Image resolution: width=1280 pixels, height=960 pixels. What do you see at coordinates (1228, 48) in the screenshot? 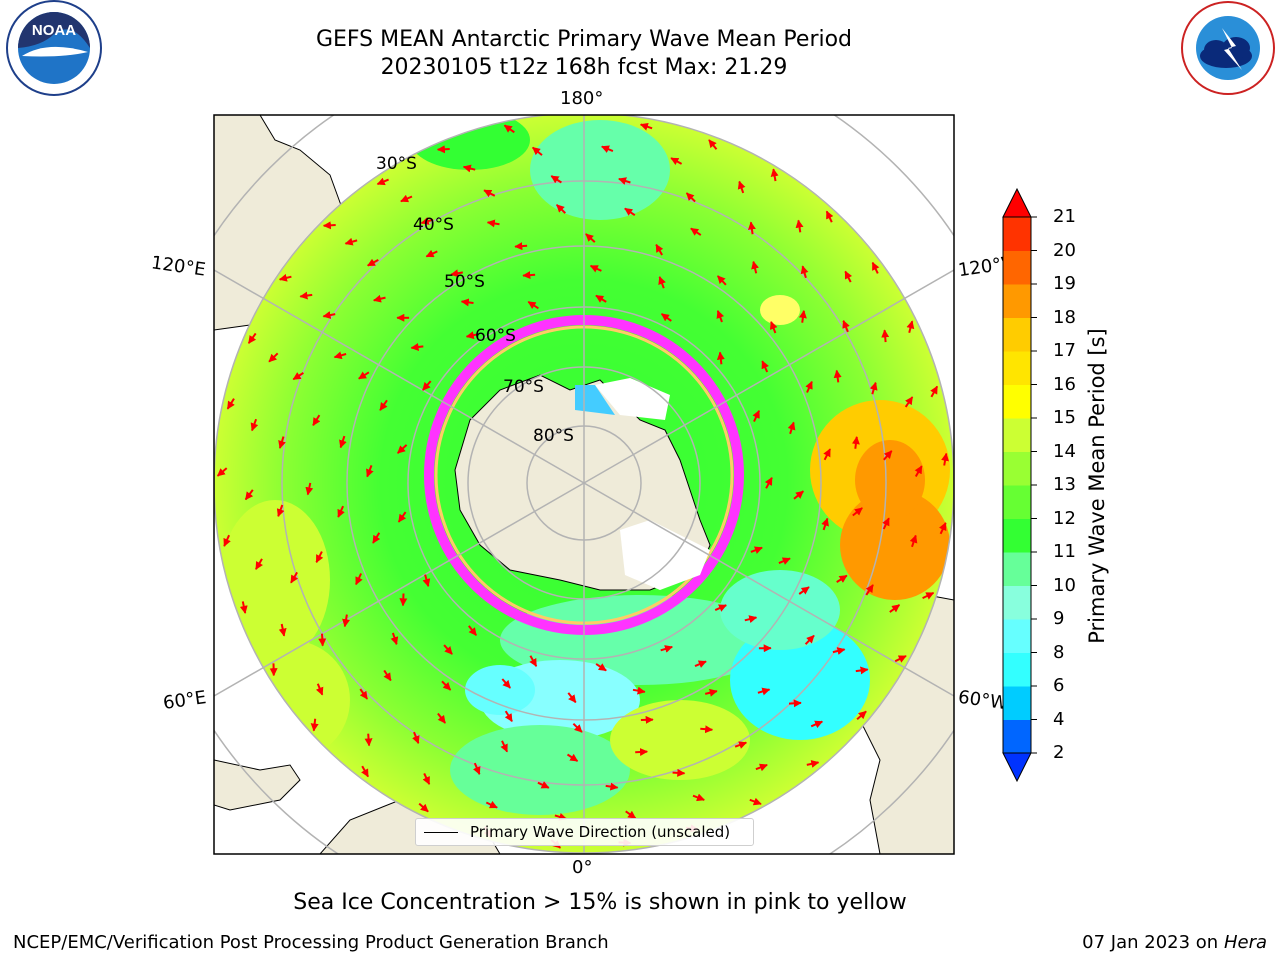
I see `nws-logo` at bounding box center [1228, 48].